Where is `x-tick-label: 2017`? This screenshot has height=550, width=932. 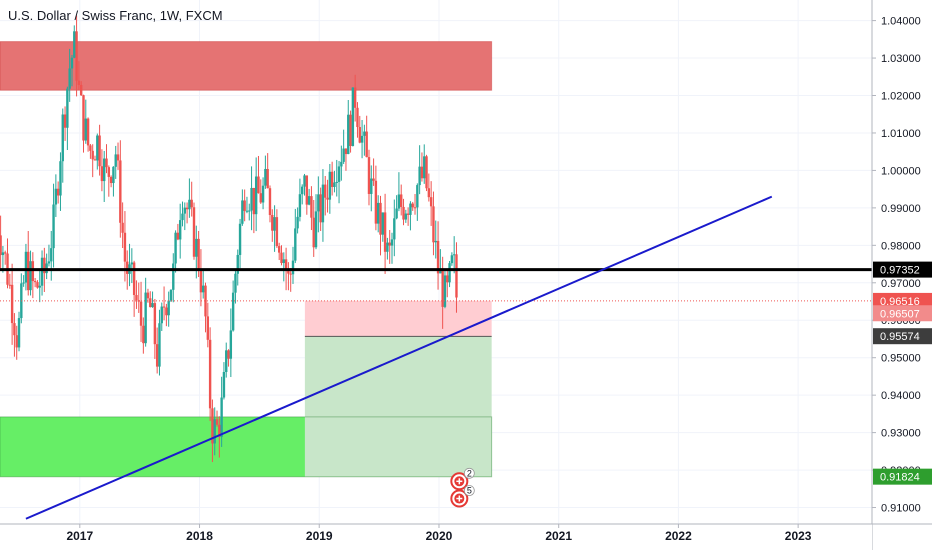 x-tick-label: 2017 is located at coordinates (79, 536).